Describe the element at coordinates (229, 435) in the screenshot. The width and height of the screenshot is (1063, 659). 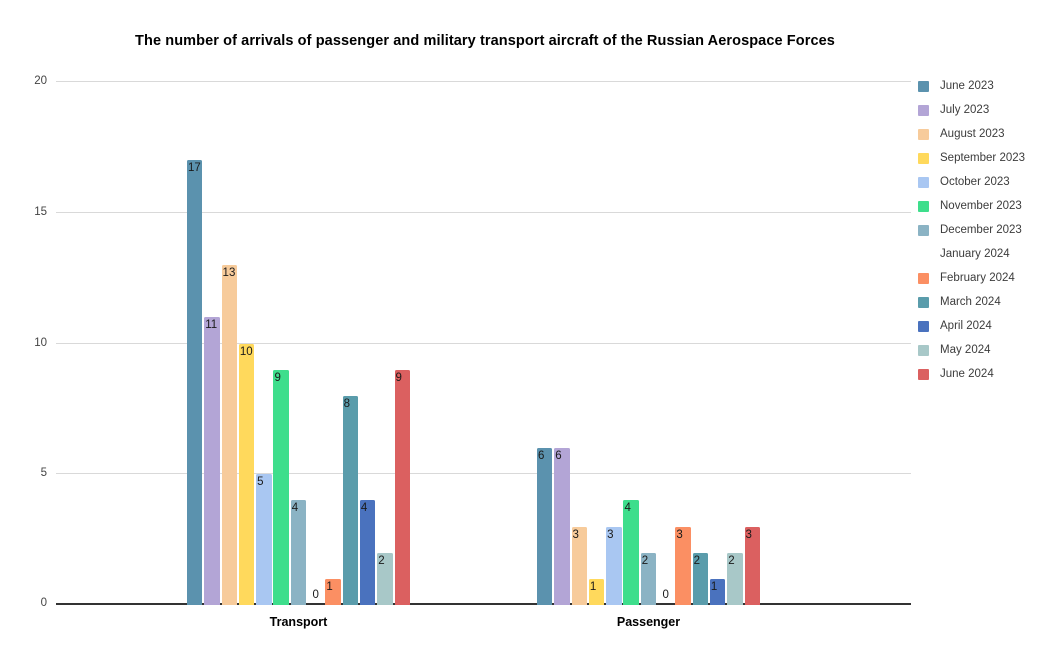
I see `bar: 13` at that location.